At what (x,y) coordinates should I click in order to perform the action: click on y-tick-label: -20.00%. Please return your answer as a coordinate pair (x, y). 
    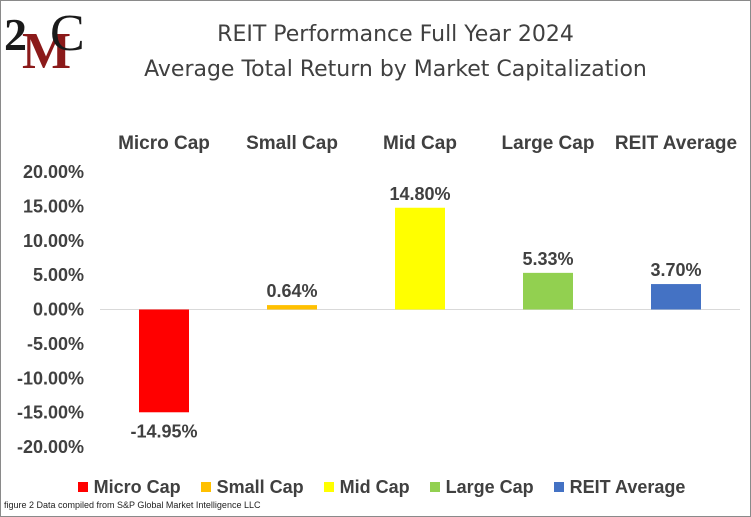
    Looking at the image, I should click on (50, 447).